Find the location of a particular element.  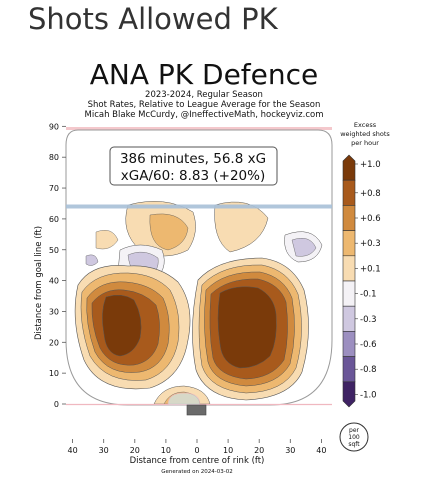

colorbar-tick-label: -1.0 is located at coordinates (368, 395).